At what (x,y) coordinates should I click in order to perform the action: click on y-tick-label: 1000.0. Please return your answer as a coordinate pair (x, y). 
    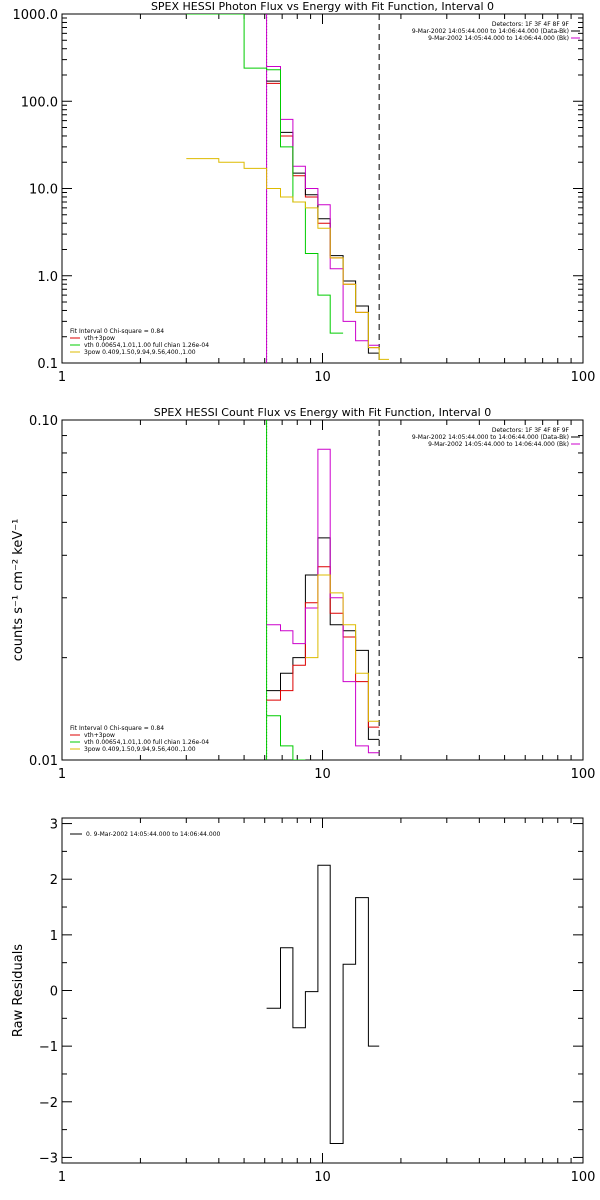
    Looking at the image, I should click on (36, 15).